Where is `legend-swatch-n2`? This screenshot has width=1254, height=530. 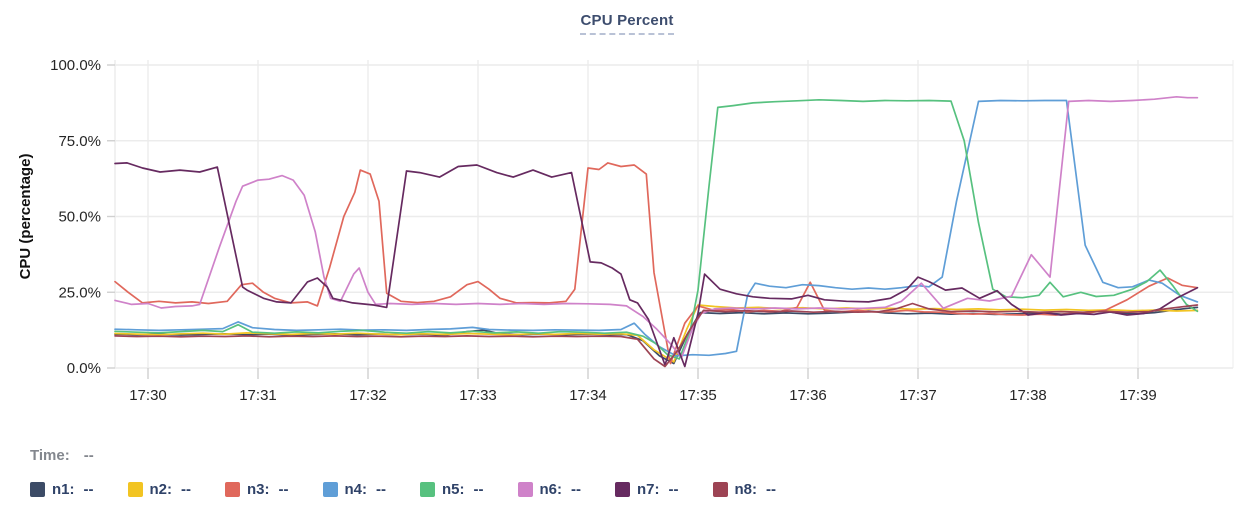
legend-swatch-n2 is located at coordinates (135, 489).